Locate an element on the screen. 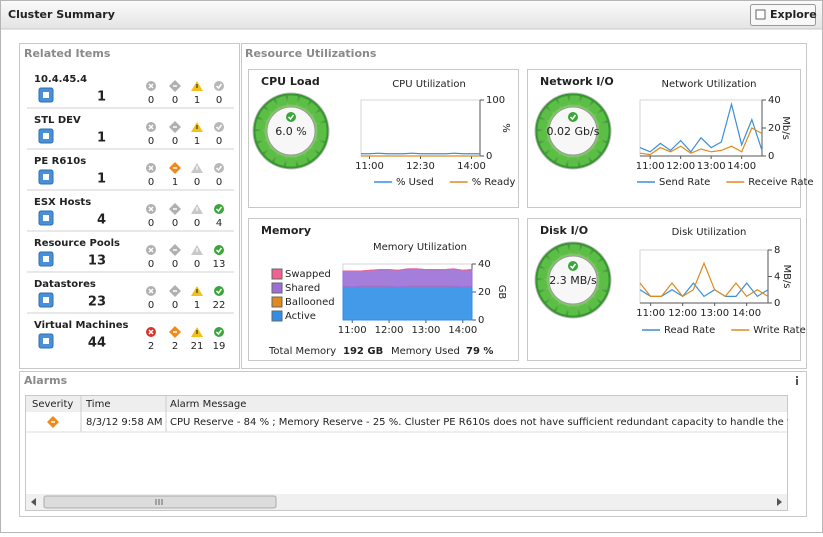  item-count: 44 is located at coordinates (97, 343).